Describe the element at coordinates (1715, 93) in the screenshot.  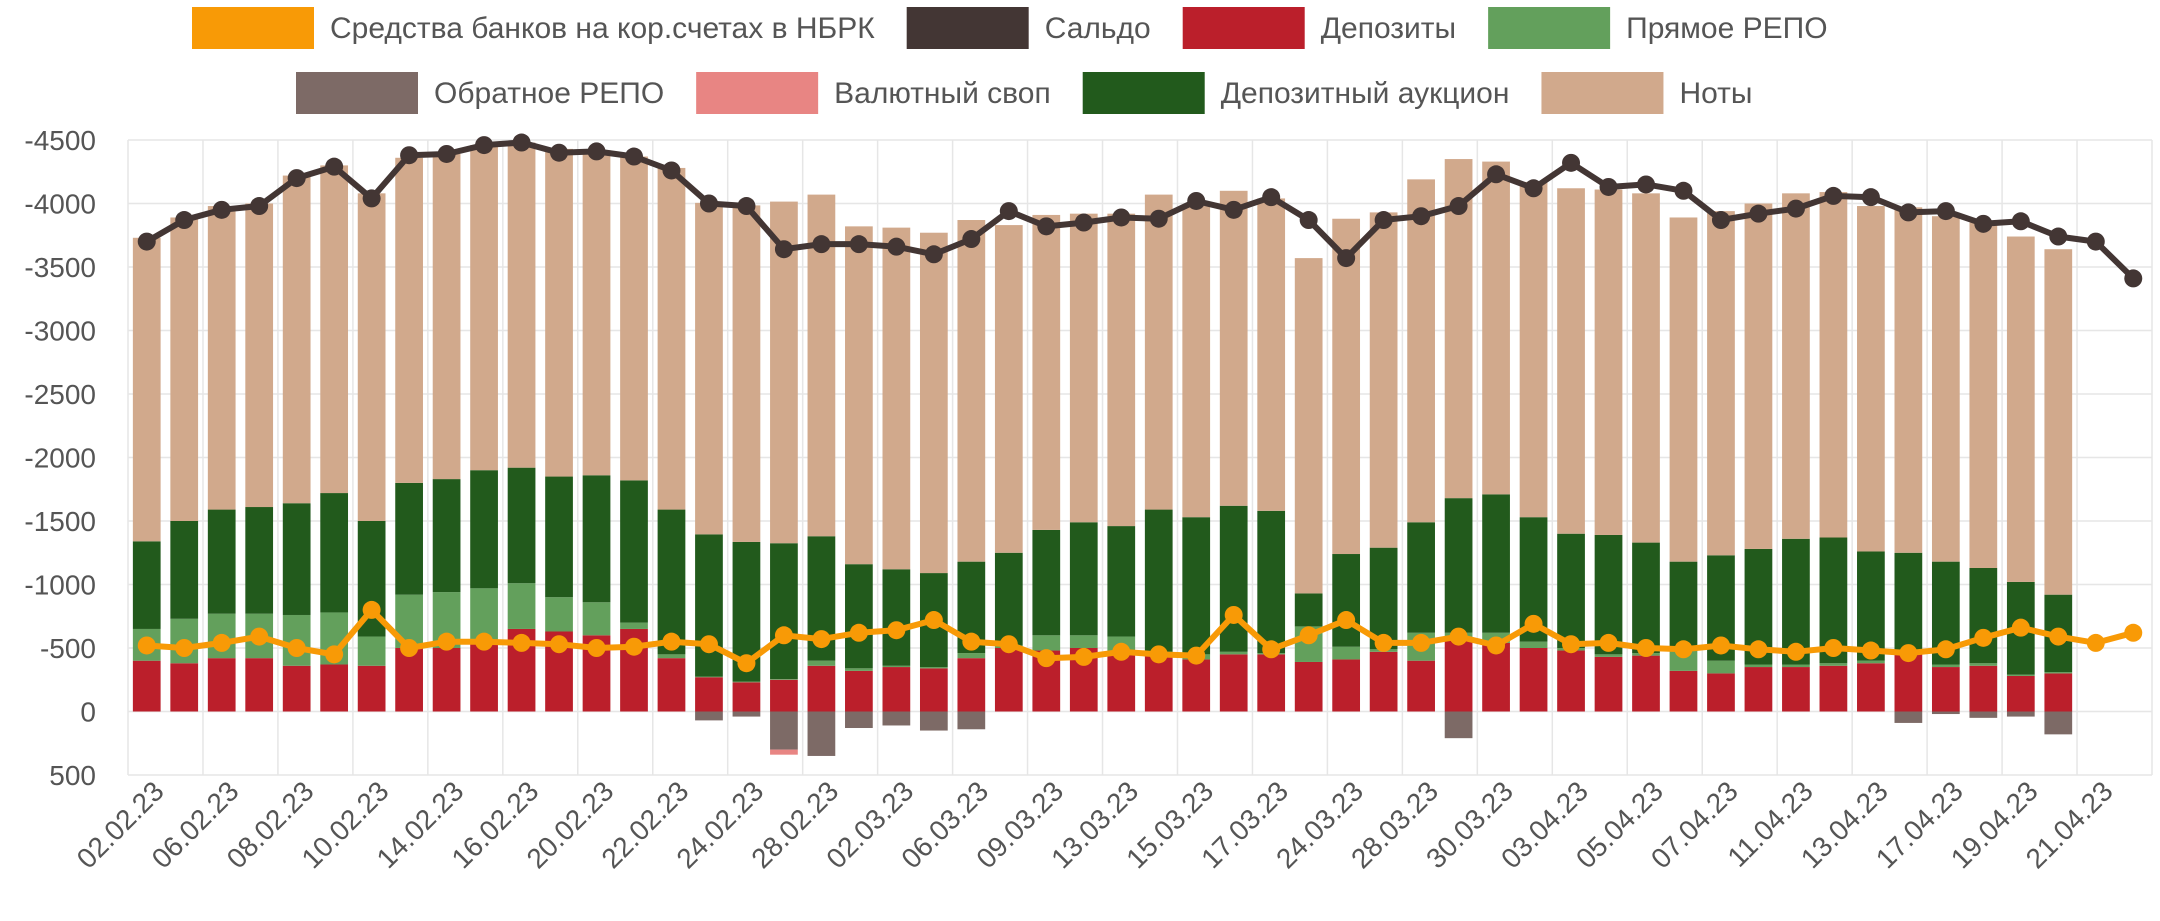
I see `legend-label: Ноты` at that location.